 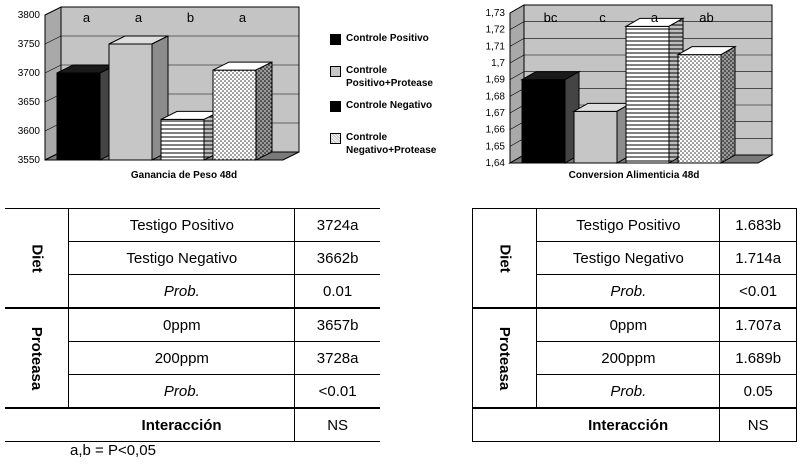 I want to click on legend-label: Controle Negativo+Protease, so click(x=391, y=144).